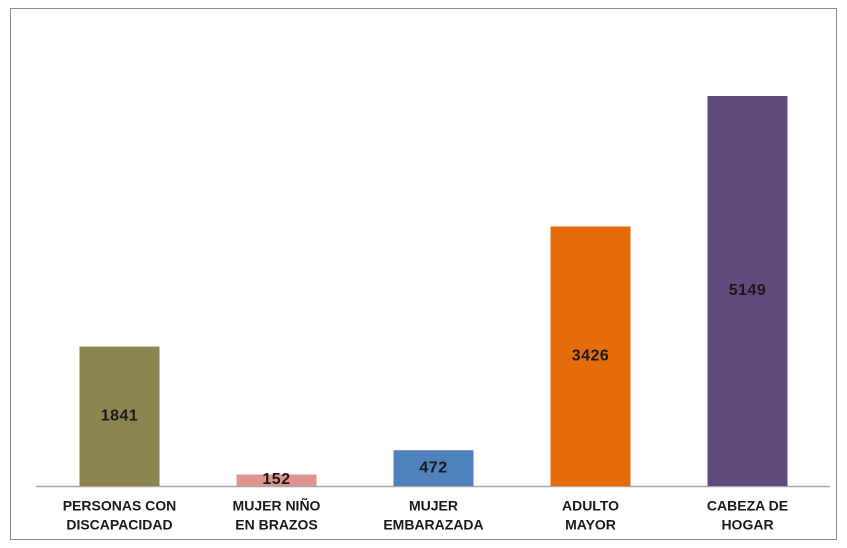 The height and width of the screenshot is (548, 847). What do you see at coordinates (747, 525) in the screenshot?
I see `x-tick-label: HOGAR` at bounding box center [747, 525].